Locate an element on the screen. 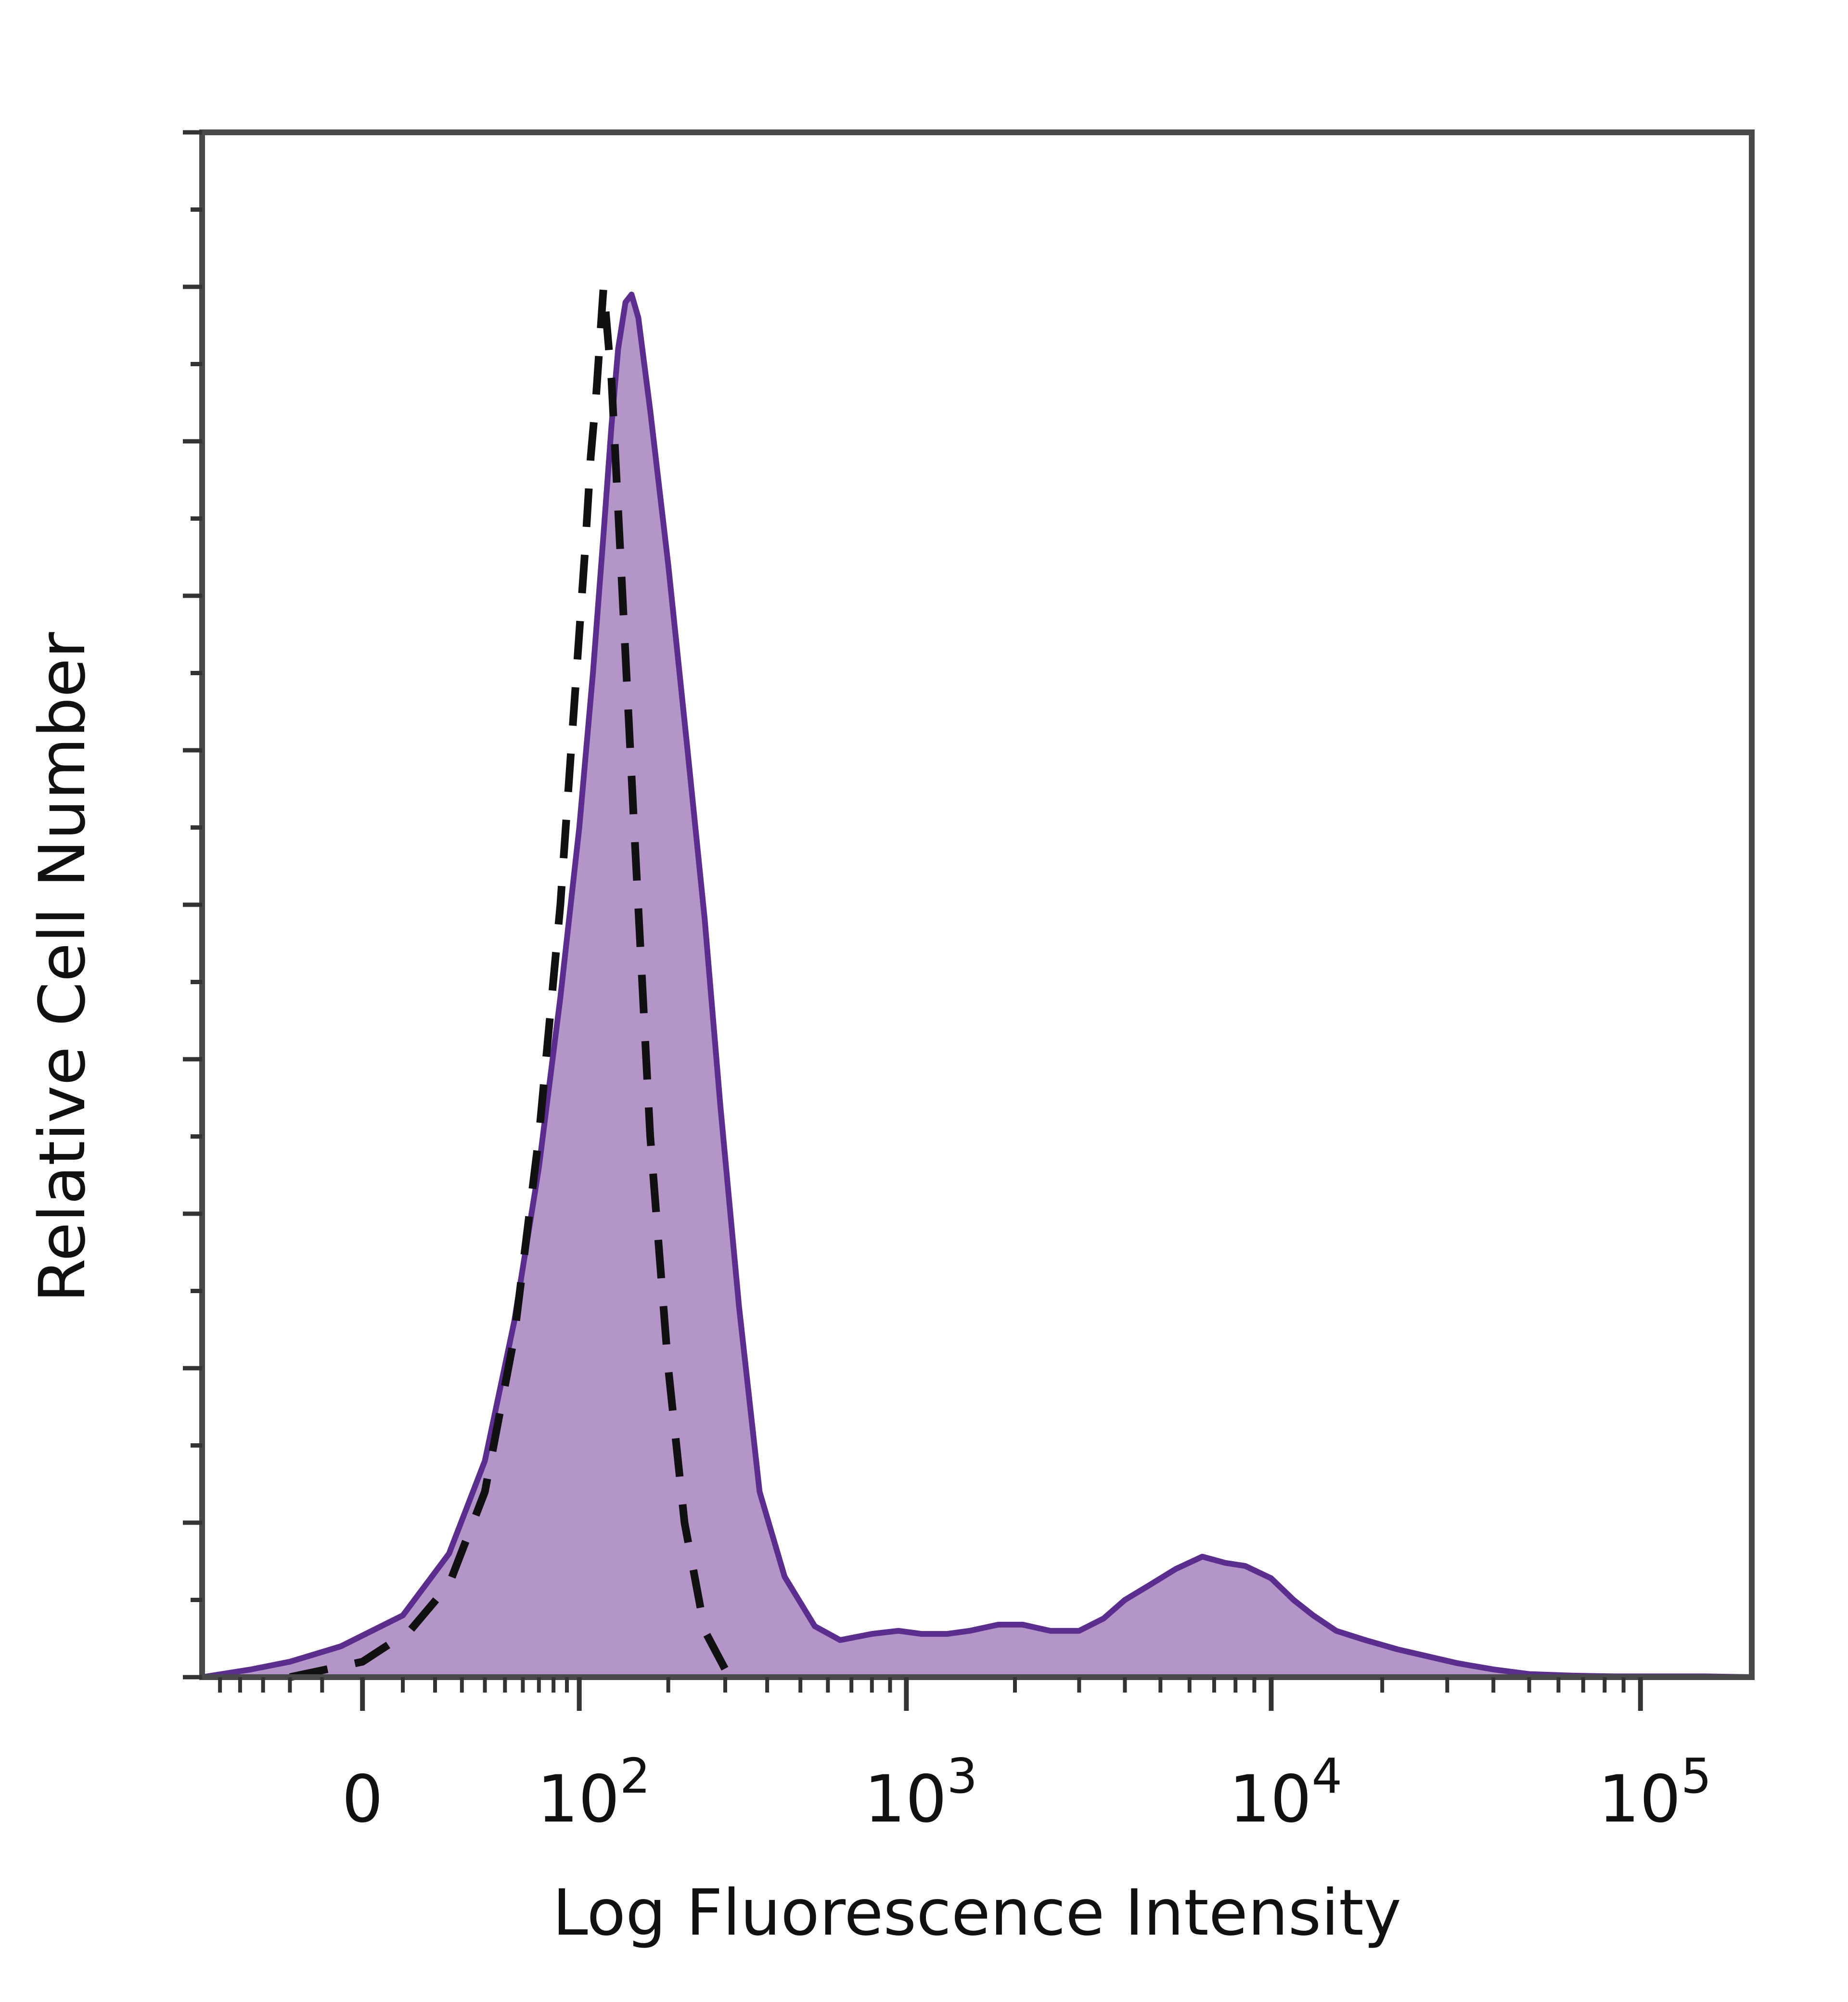 Image resolution: width=1848 pixels, height=2002 pixels. x-tick-label: 10² is located at coordinates (593, 1792).